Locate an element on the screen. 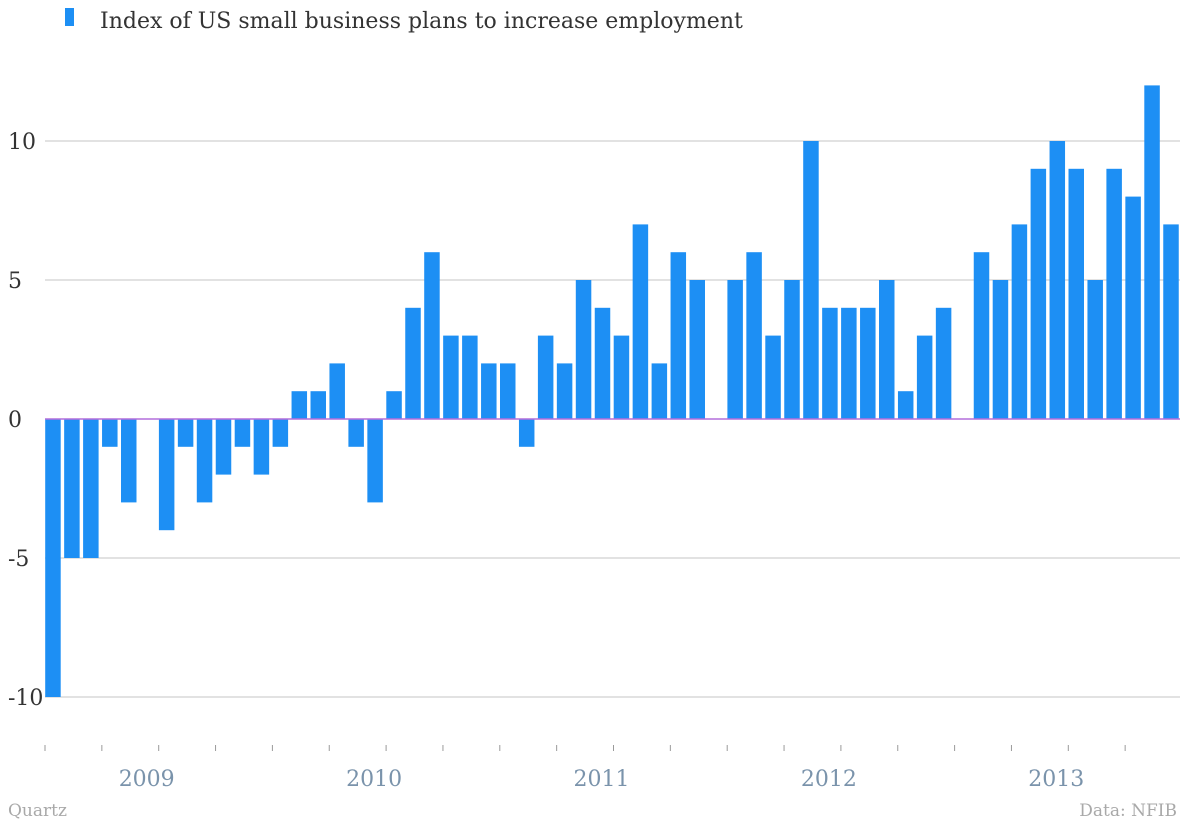 The height and width of the screenshot is (826, 1185). x-year-label: 2010 is located at coordinates (374, 779).